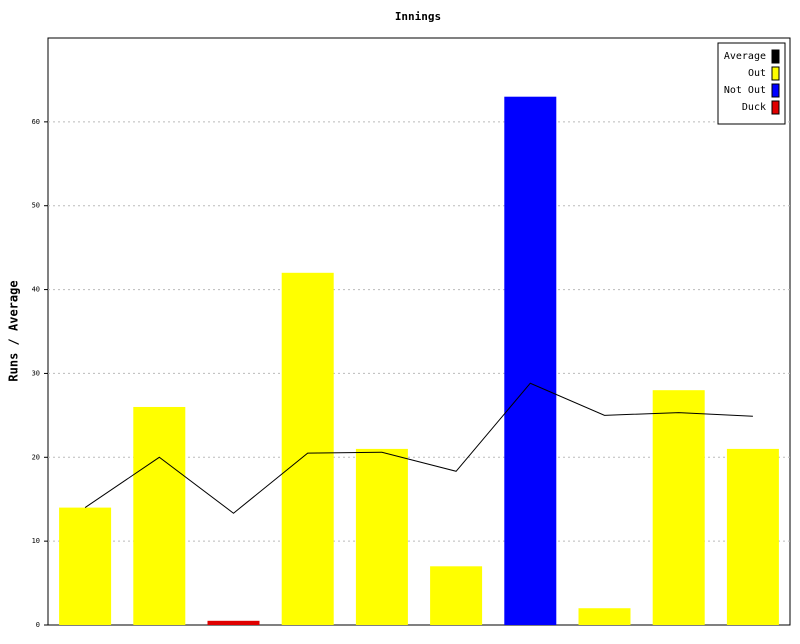 The image size is (800, 644). What do you see at coordinates (36, 122) in the screenshot?
I see `y-tick-label: 60` at bounding box center [36, 122].